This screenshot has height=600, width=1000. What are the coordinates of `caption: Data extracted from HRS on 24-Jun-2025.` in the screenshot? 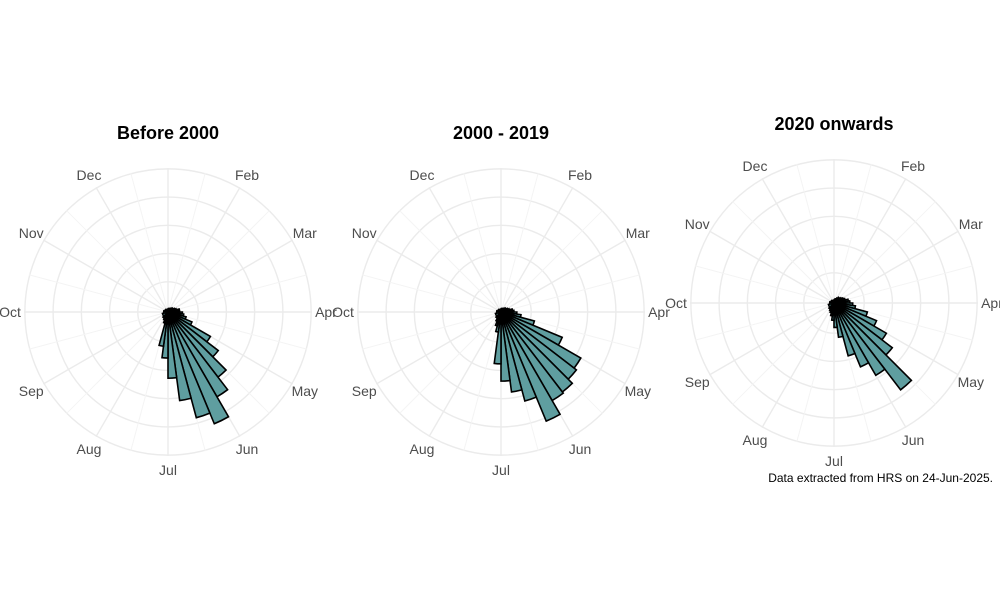 It's located at (880, 478).